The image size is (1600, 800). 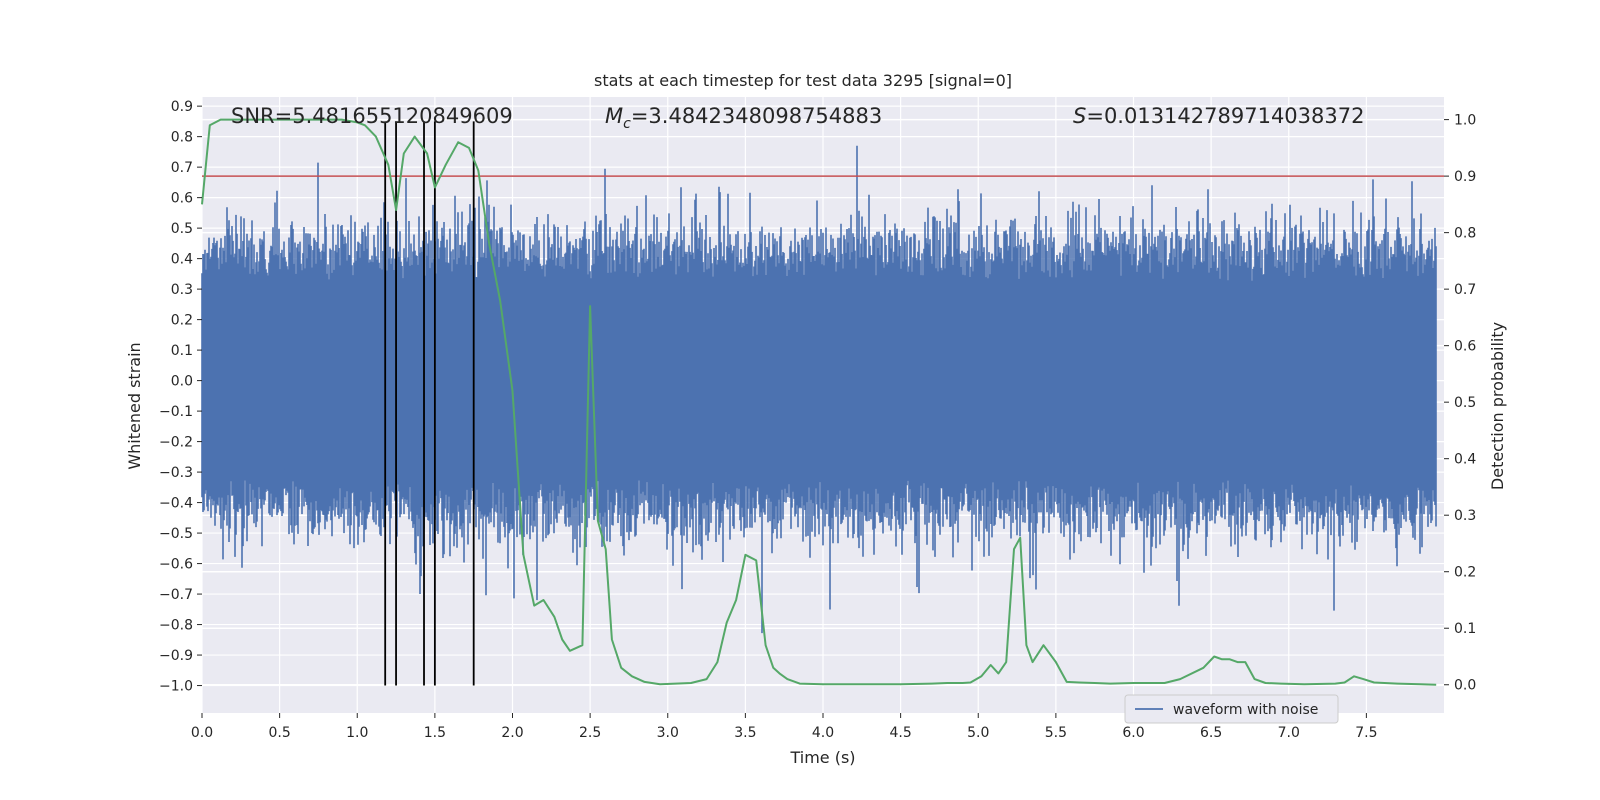 I want to click on legend: waveform with noise, so click(x=1231, y=709).